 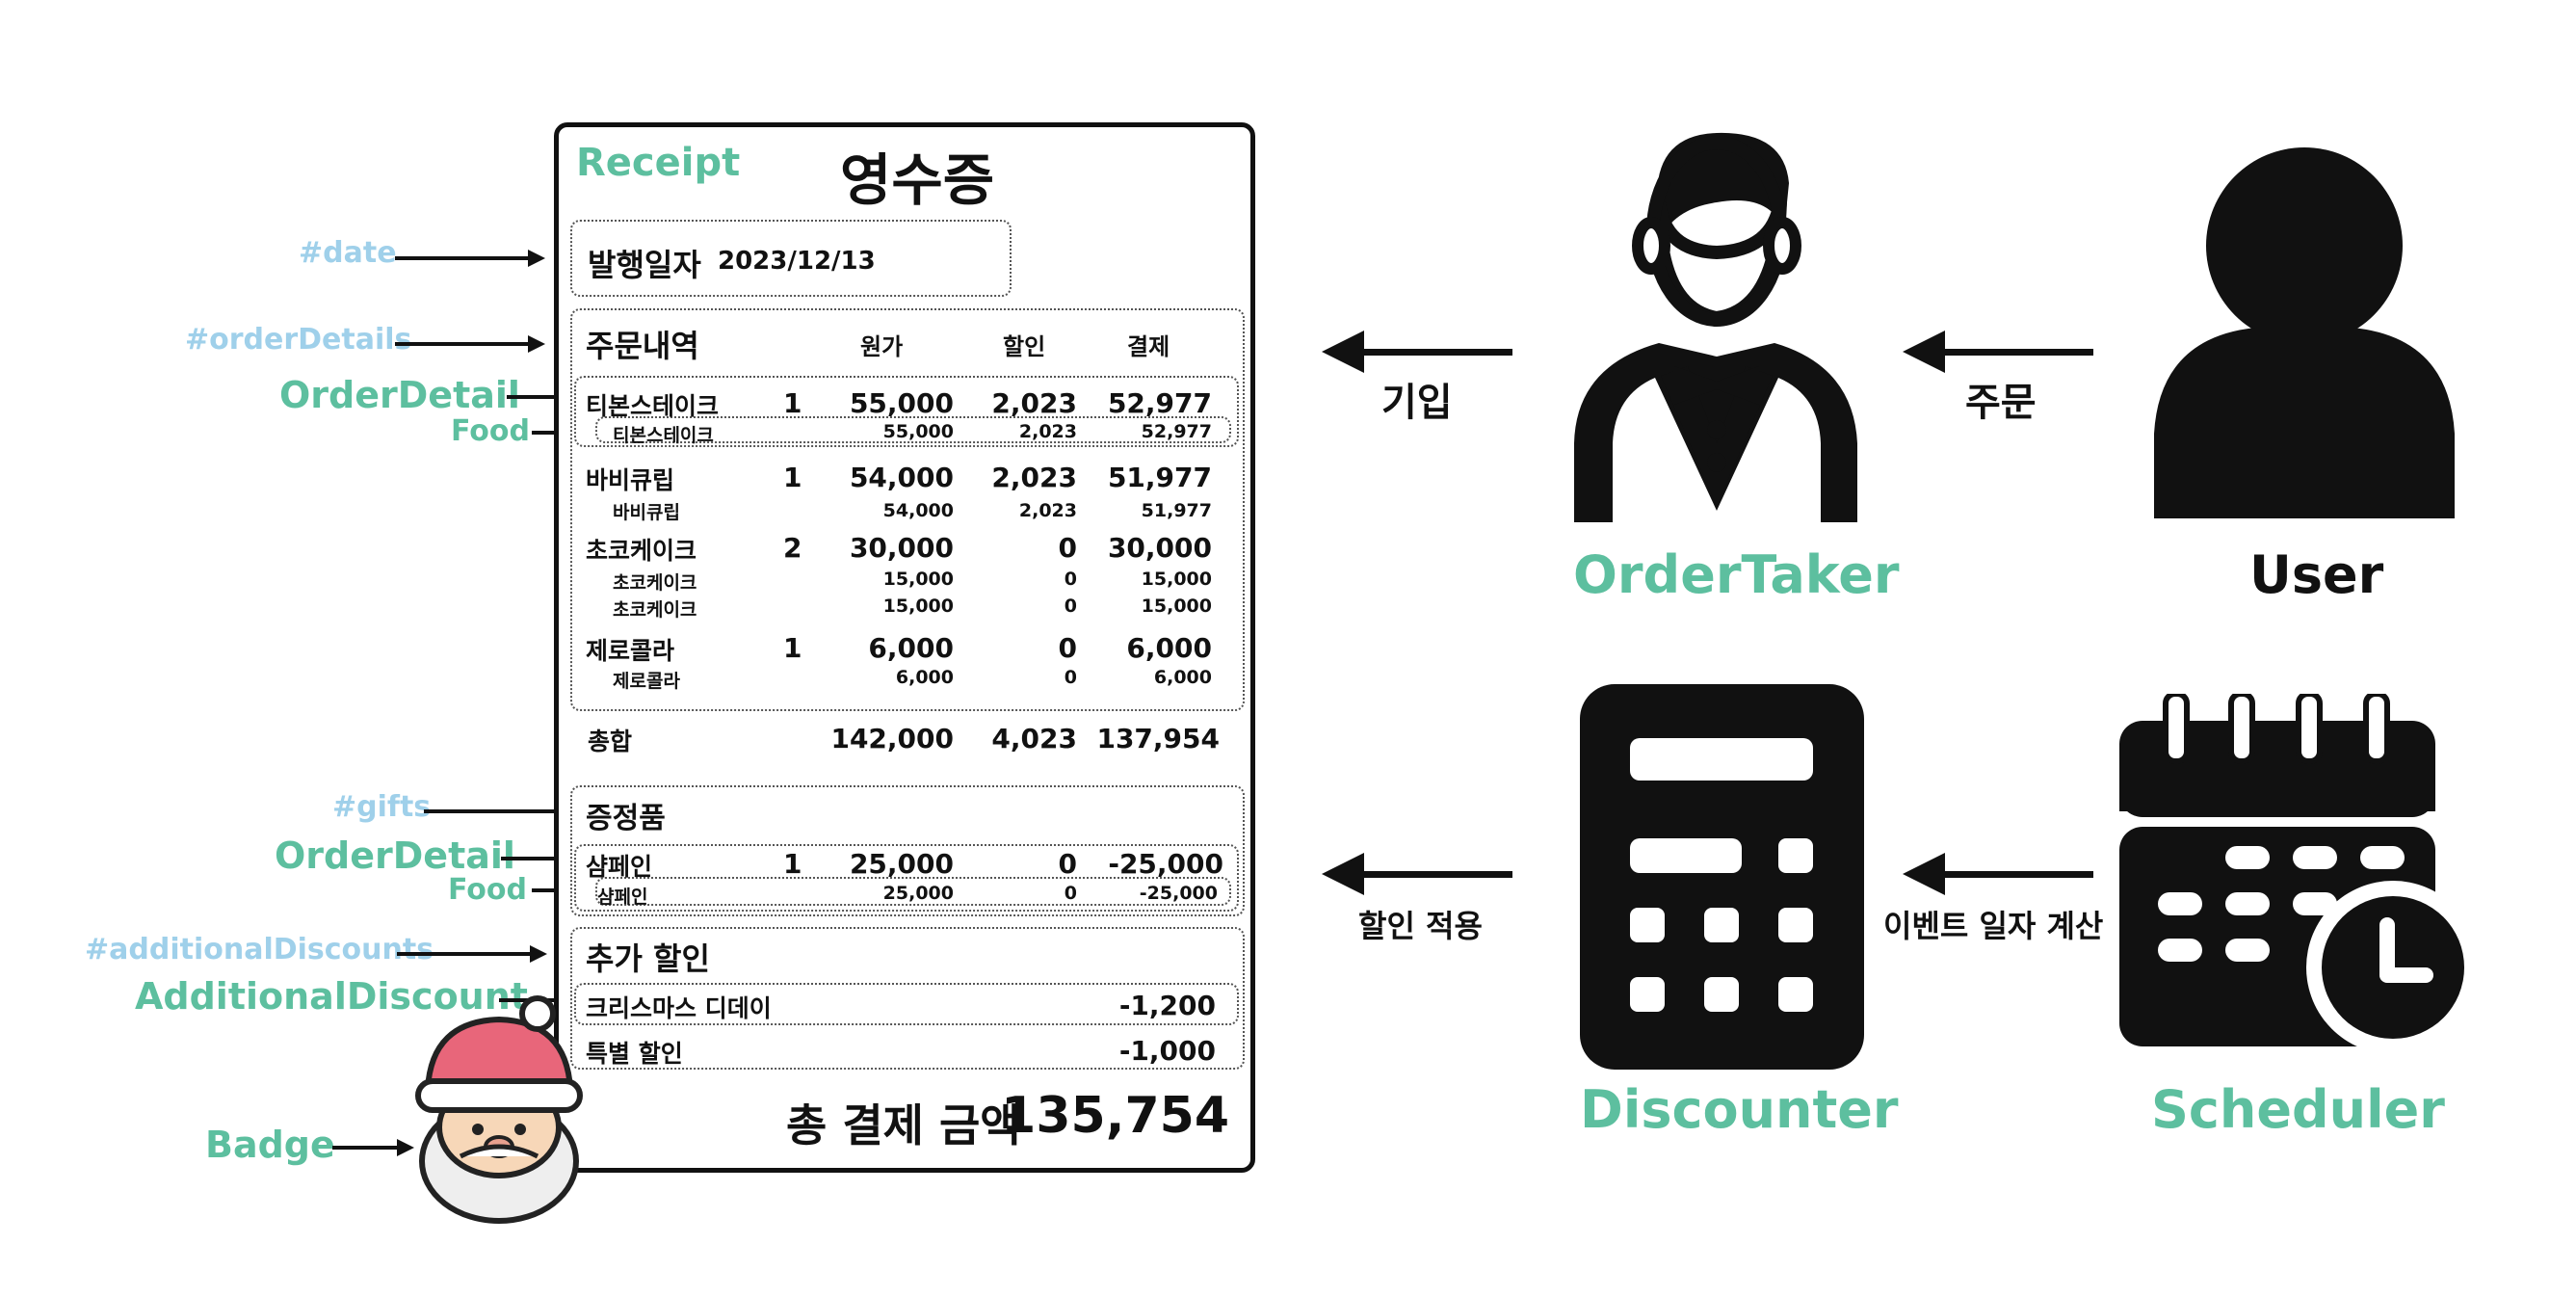 What do you see at coordinates (536, 258) in the screenshot?
I see `annotation-date-arrowhead` at bounding box center [536, 258].